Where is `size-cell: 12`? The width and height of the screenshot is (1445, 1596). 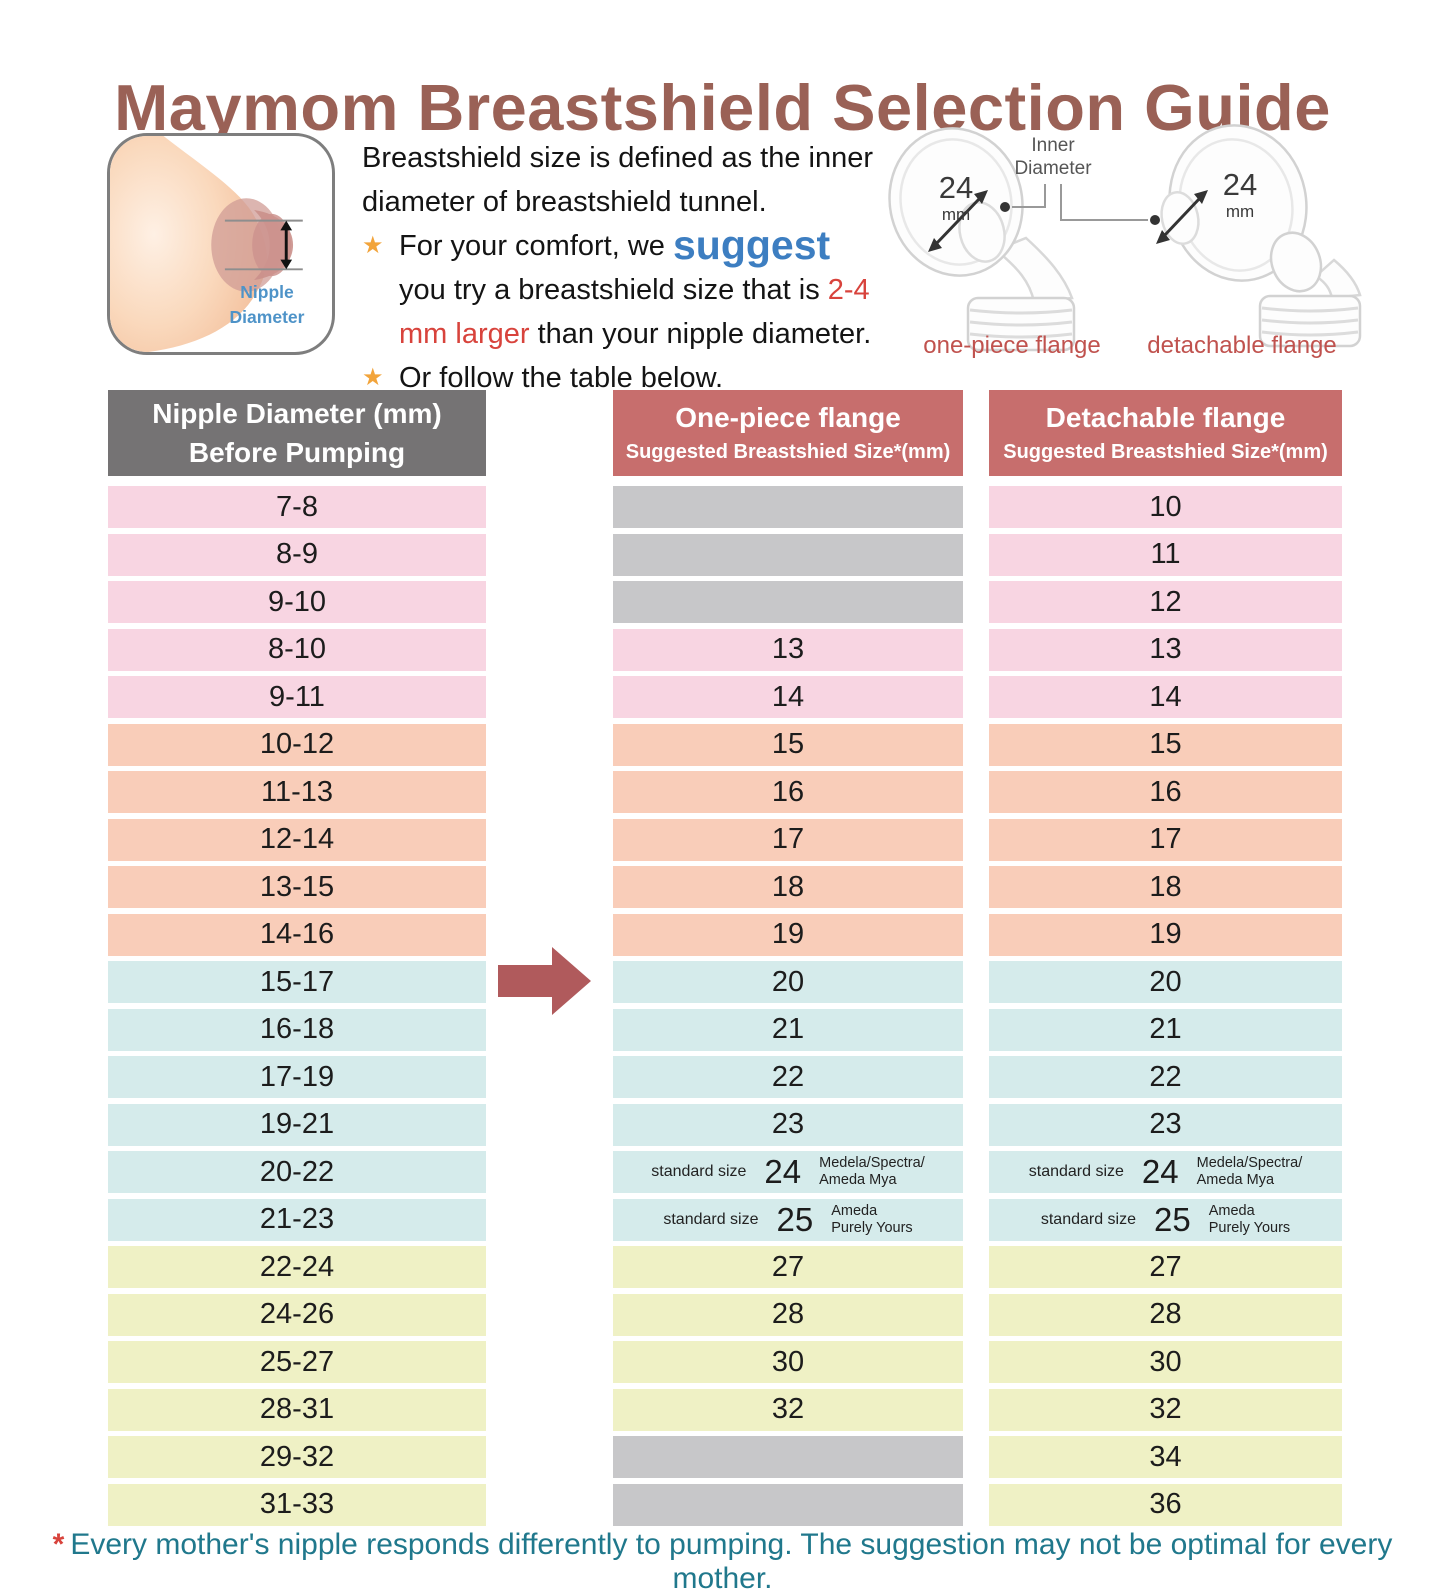
size-cell: 12 is located at coordinates (1165, 602).